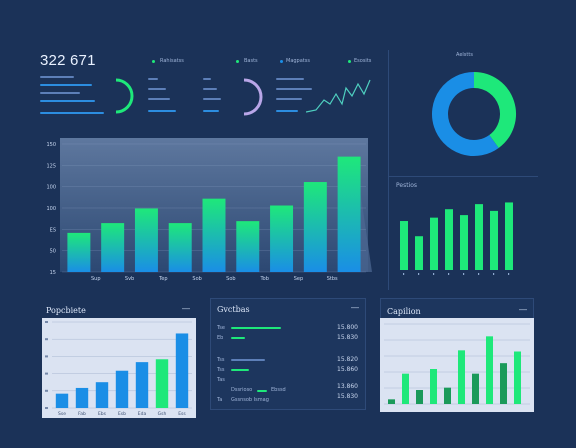 The height and width of the screenshot is (448, 576). Describe the element at coordinates (96, 279) in the screenshot. I see `x-tick-label: Sup` at that location.